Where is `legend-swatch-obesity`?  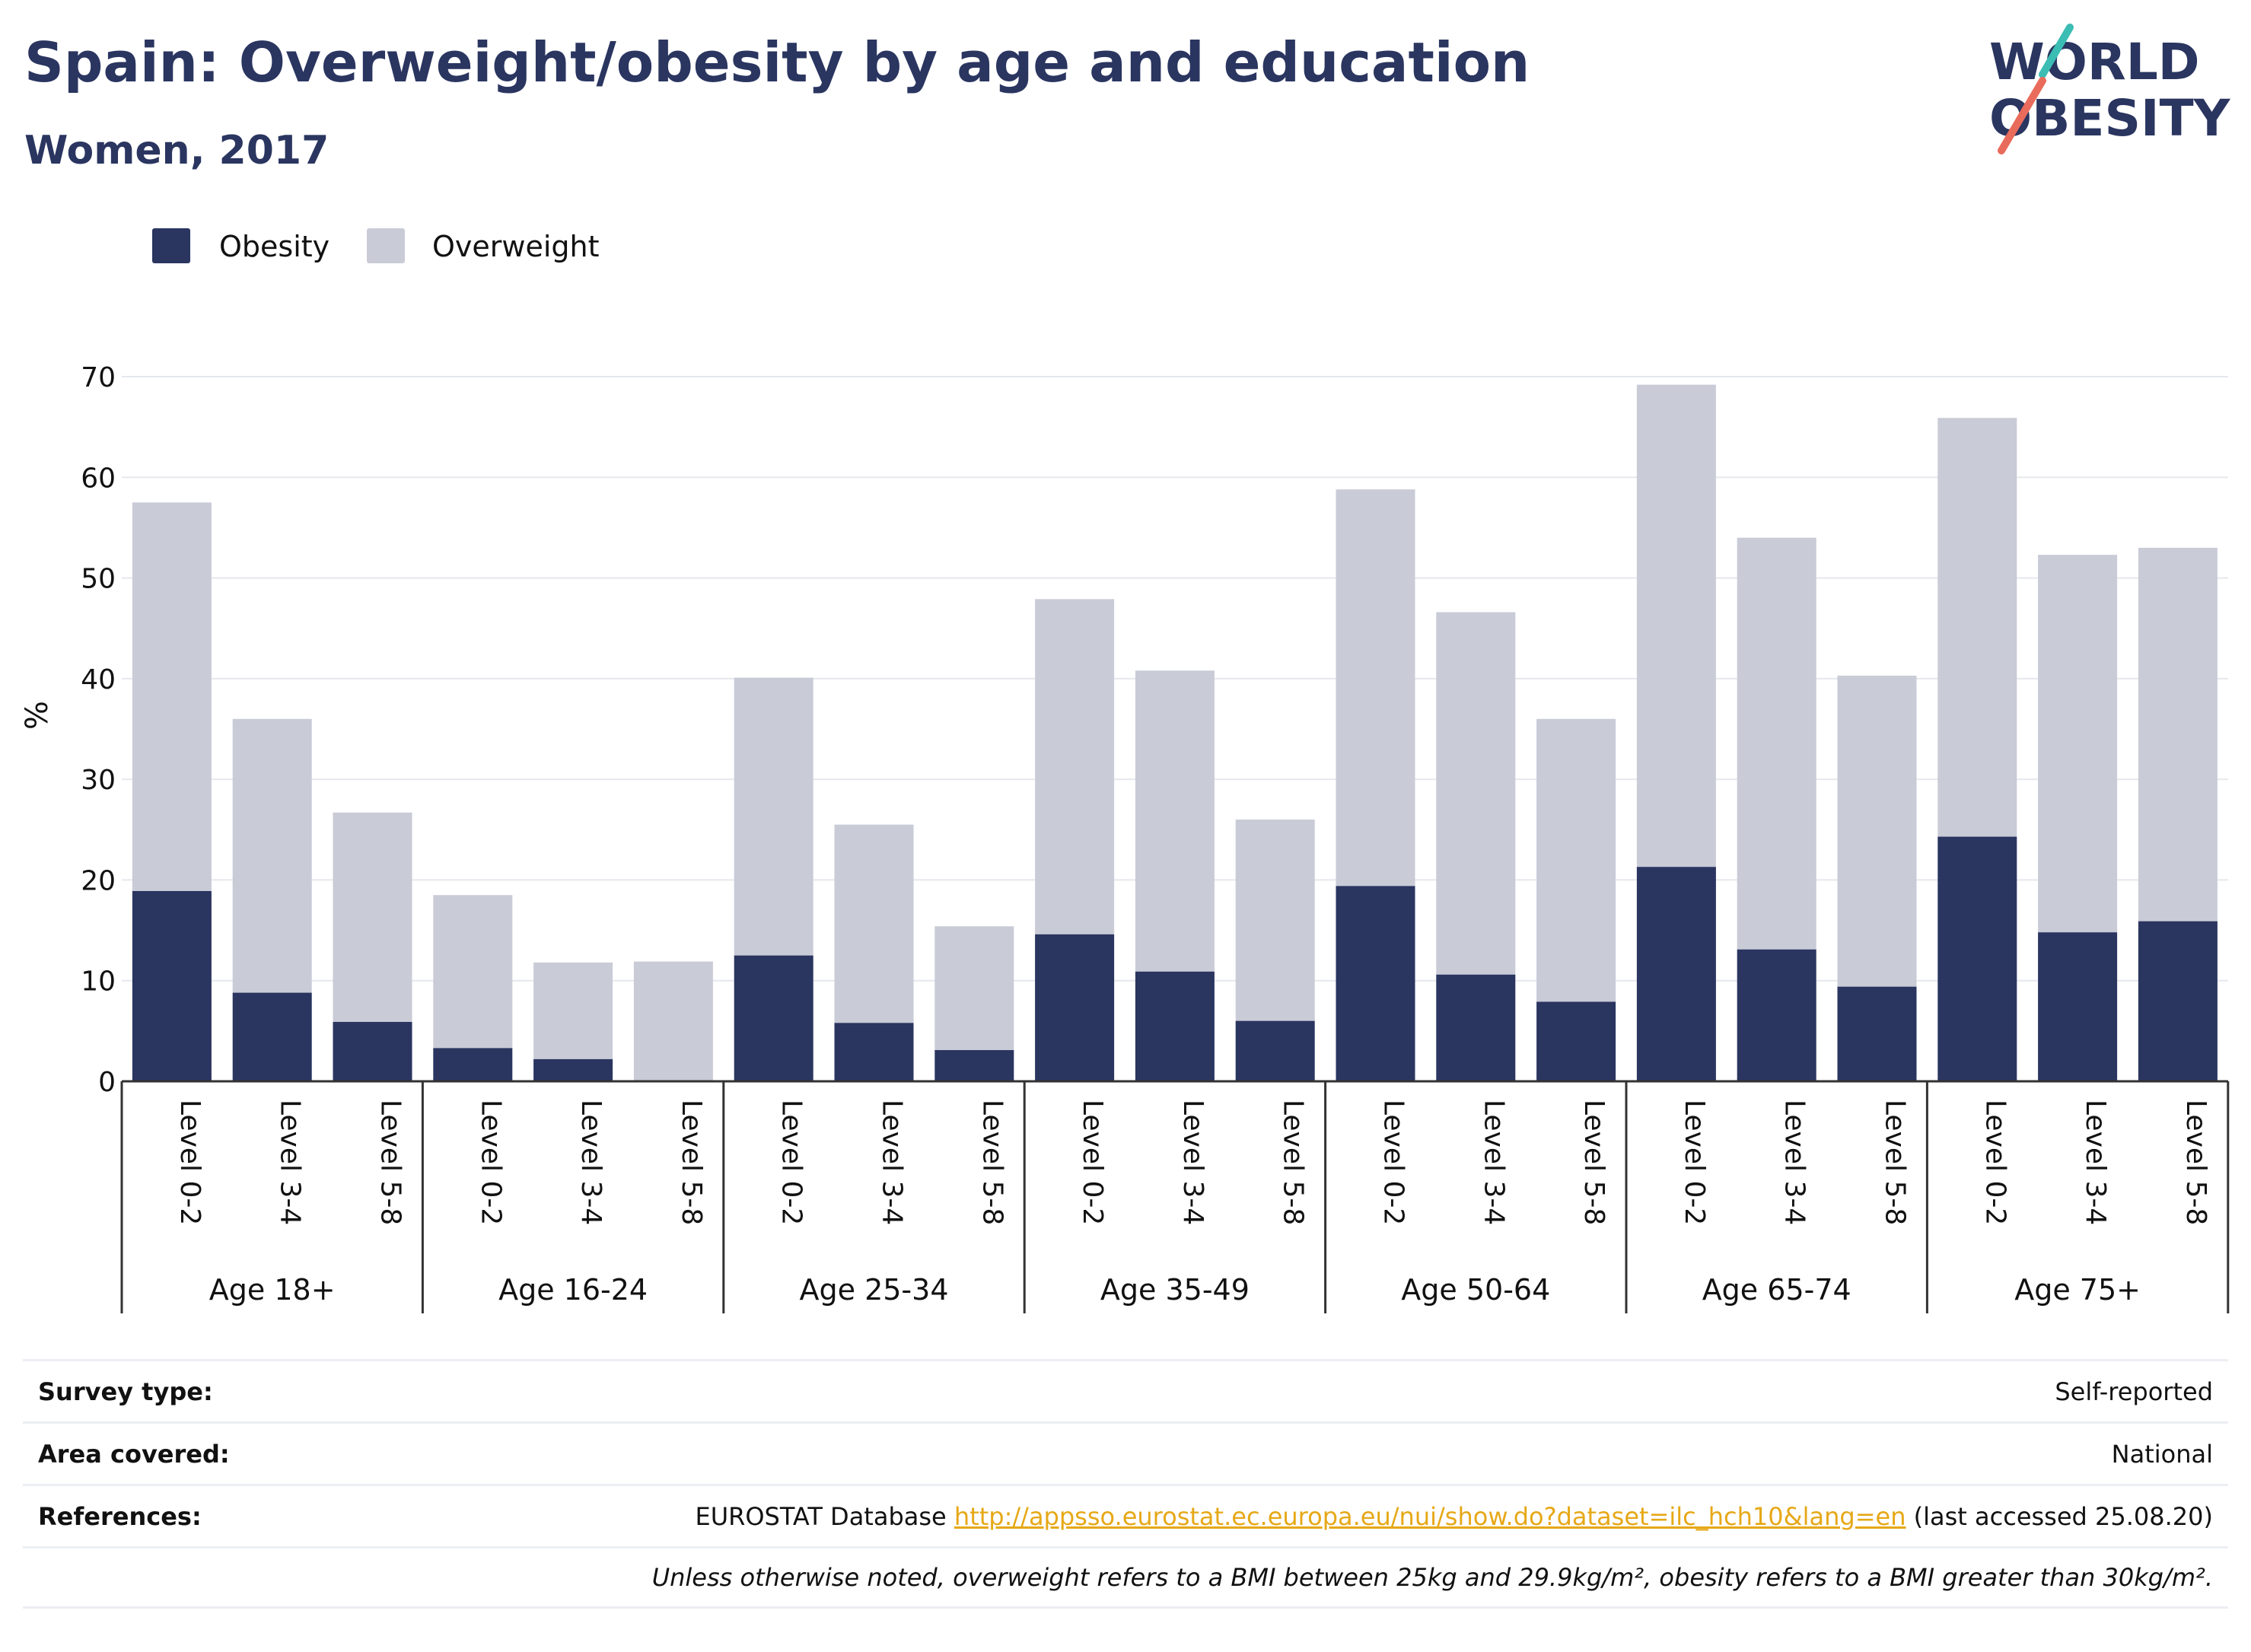 legend-swatch-obesity is located at coordinates (171, 245).